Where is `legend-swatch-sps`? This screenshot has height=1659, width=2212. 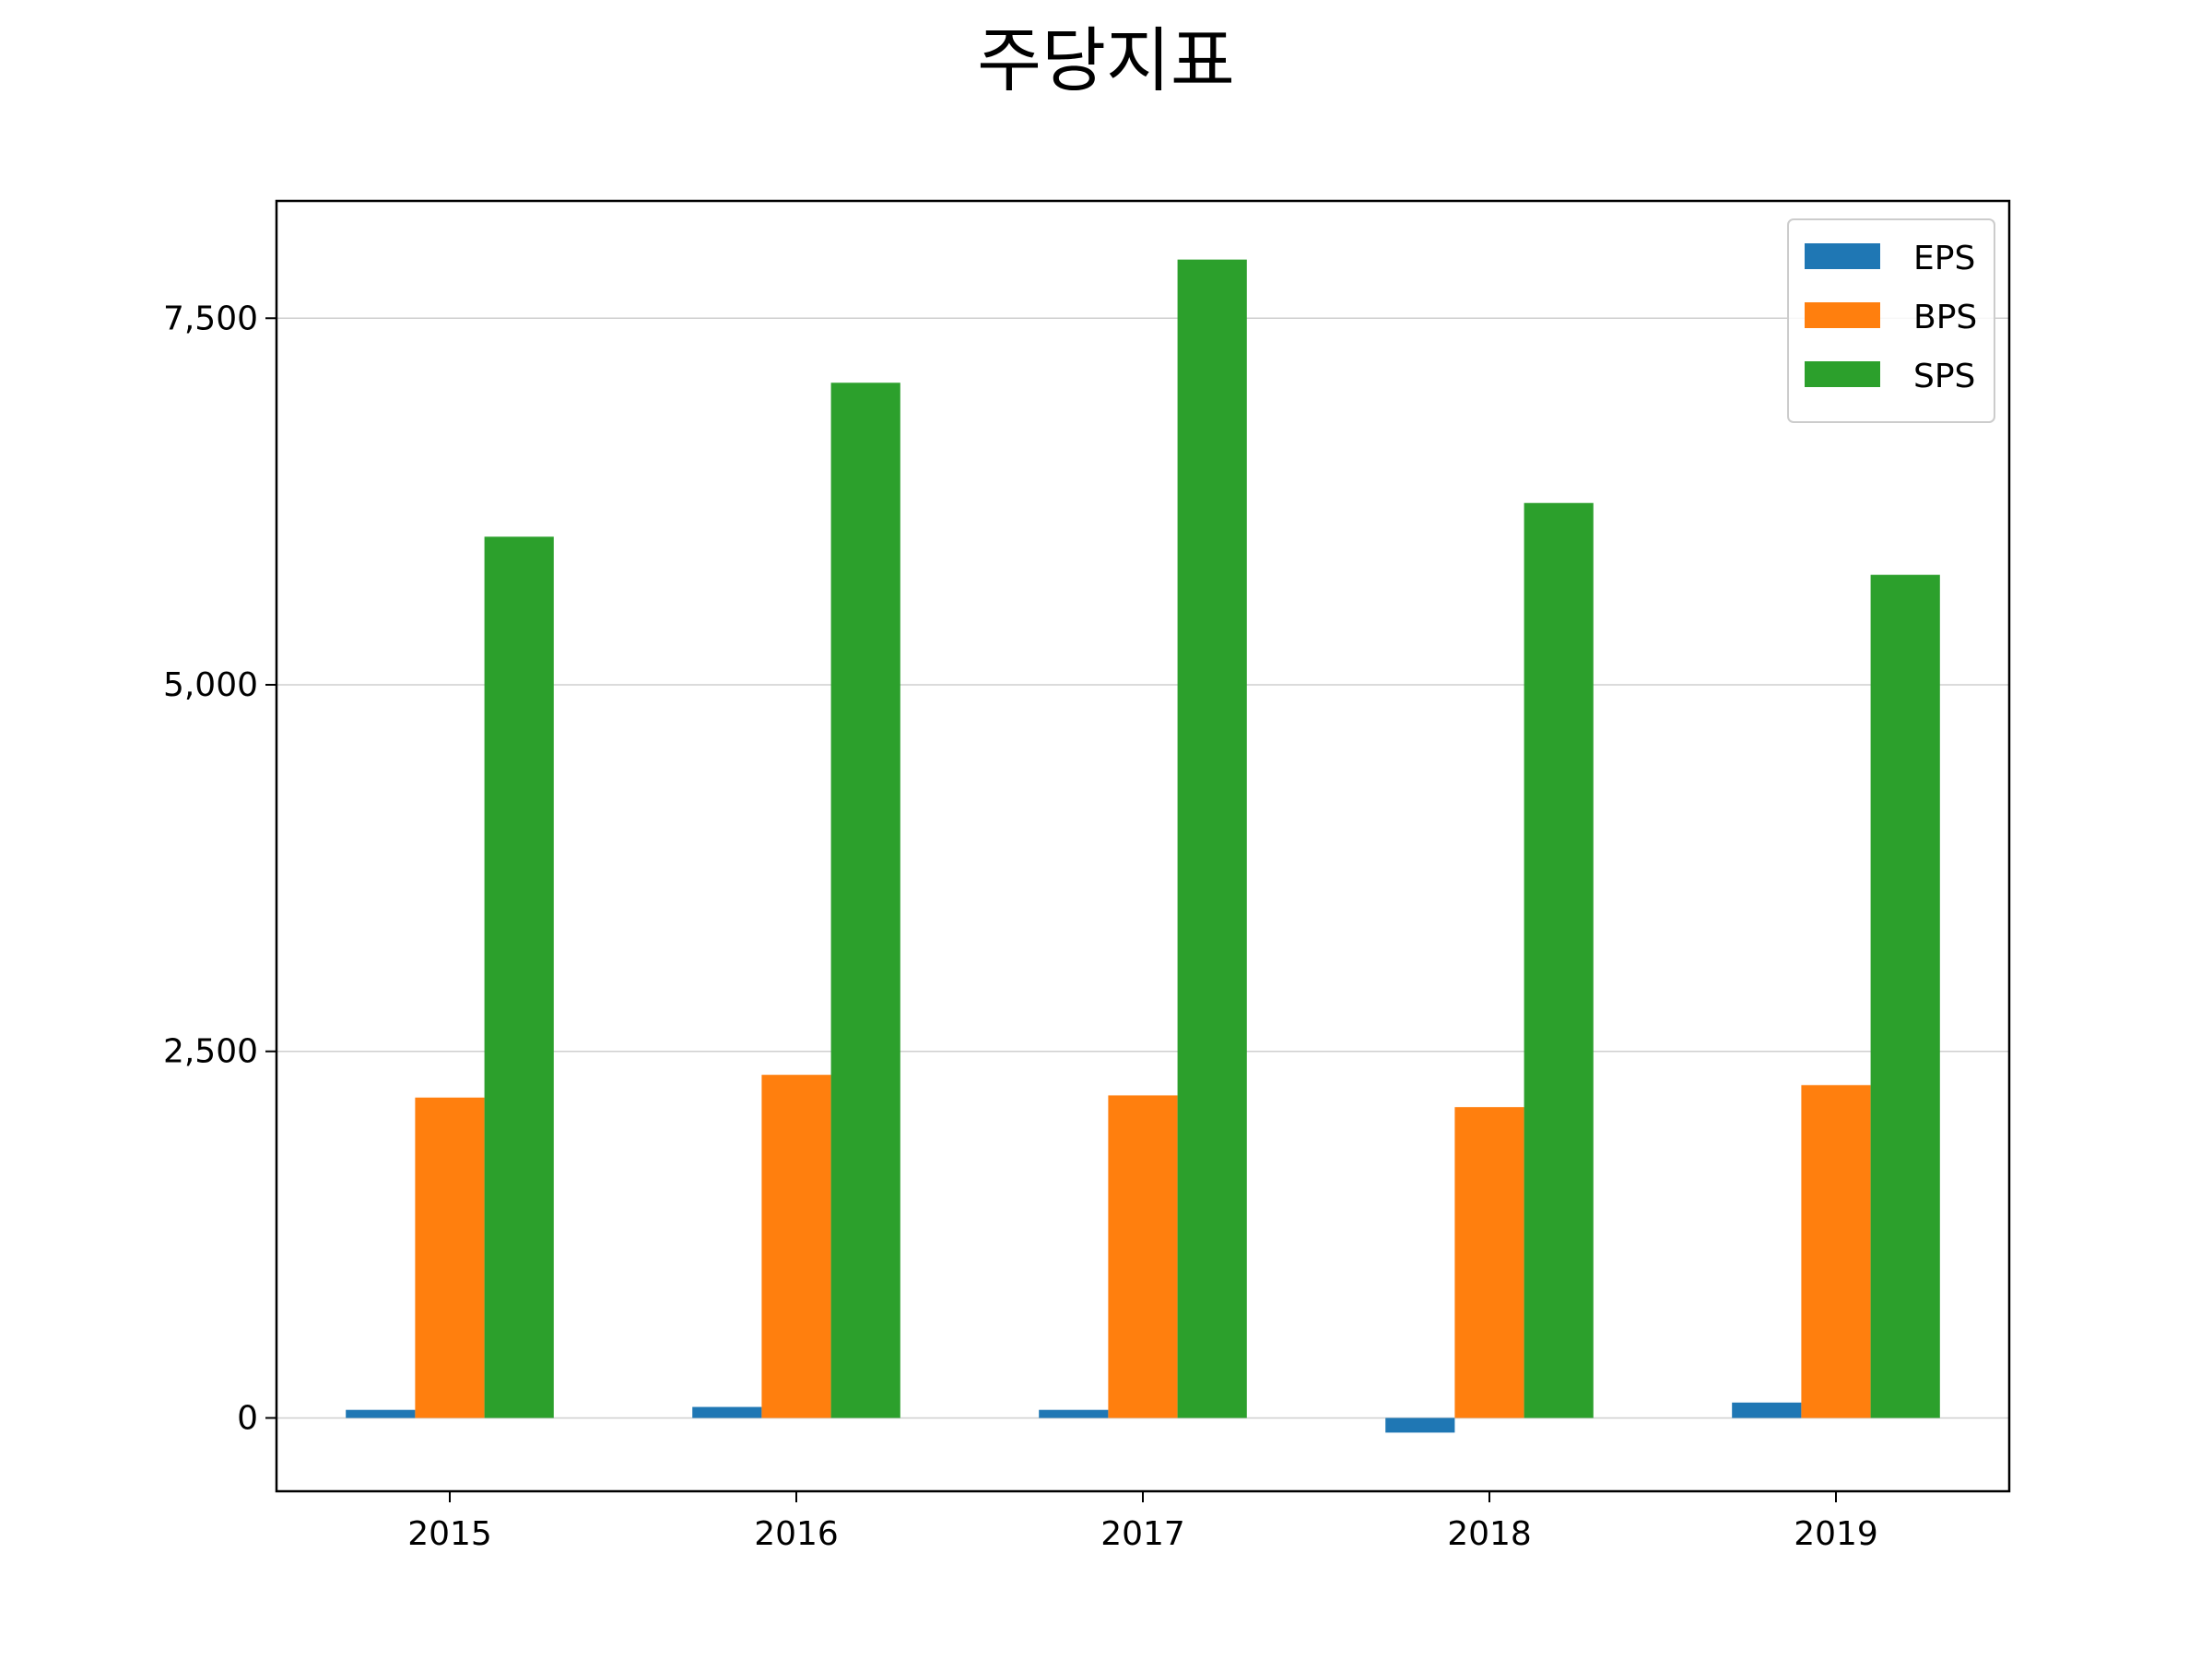 legend-swatch-sps is located at coordinates (1842, 374).